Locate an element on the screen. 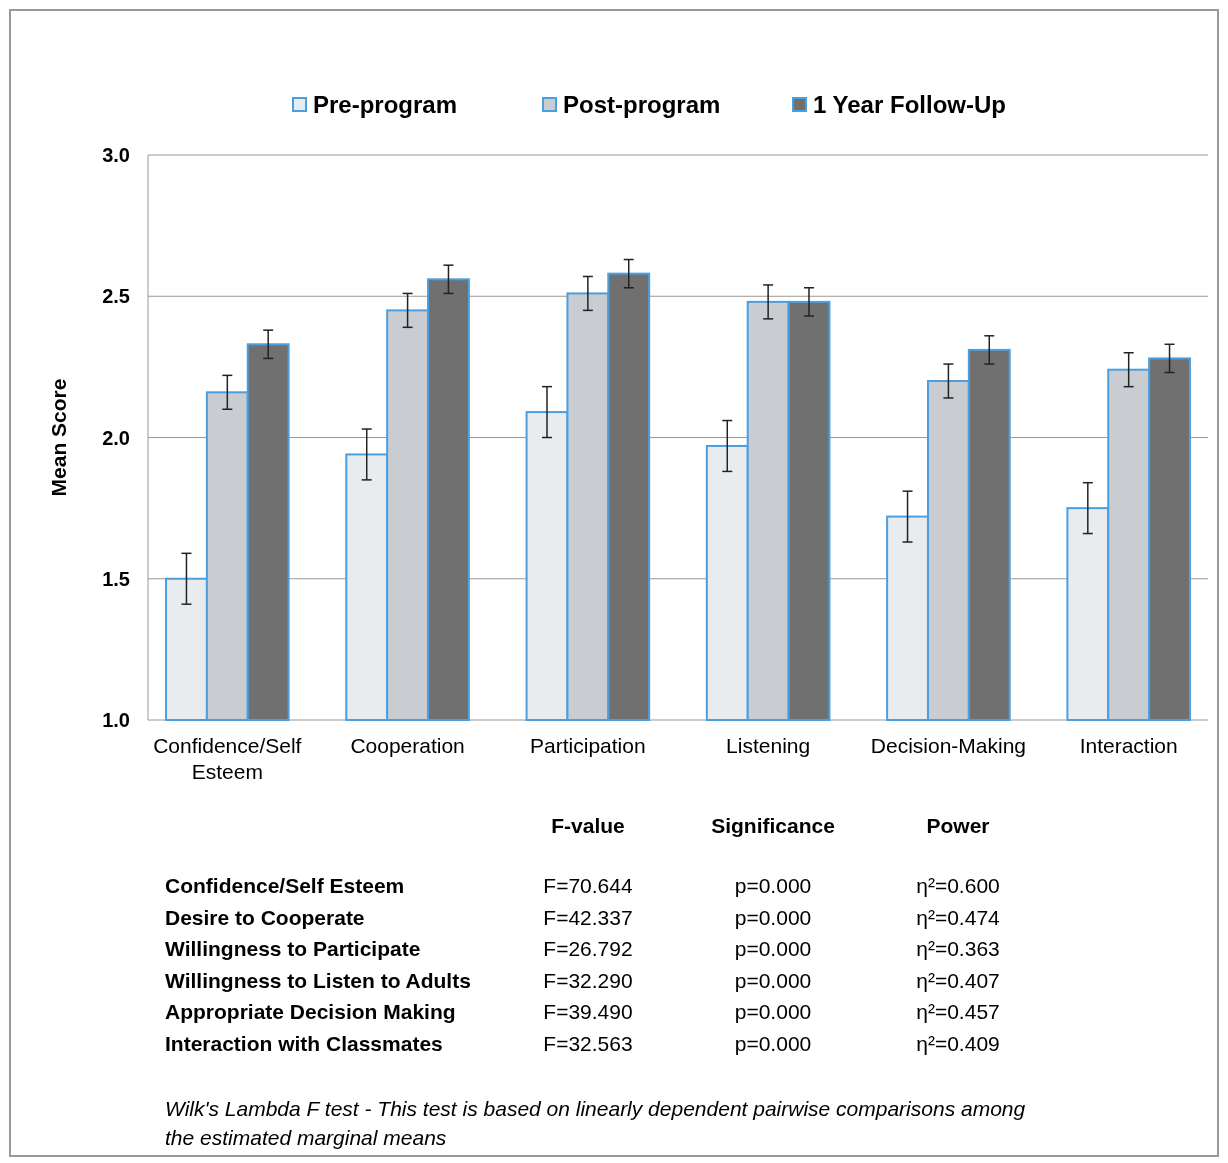 The height and width of the screenshot is (1163, 1228). text: Interaction with Classmates is located at coordinates (304, 1043).